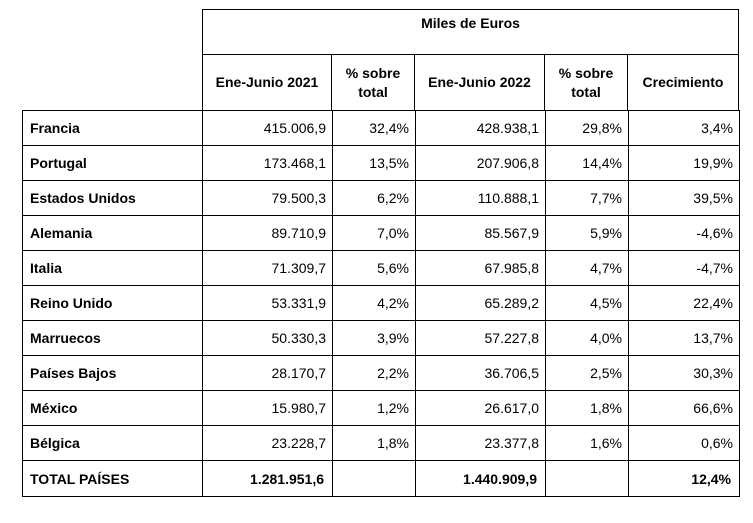 The height and width of the screenshot is (523, 753). I want to click on col-header-pct-2022: % sobre total, so click(586, 82).